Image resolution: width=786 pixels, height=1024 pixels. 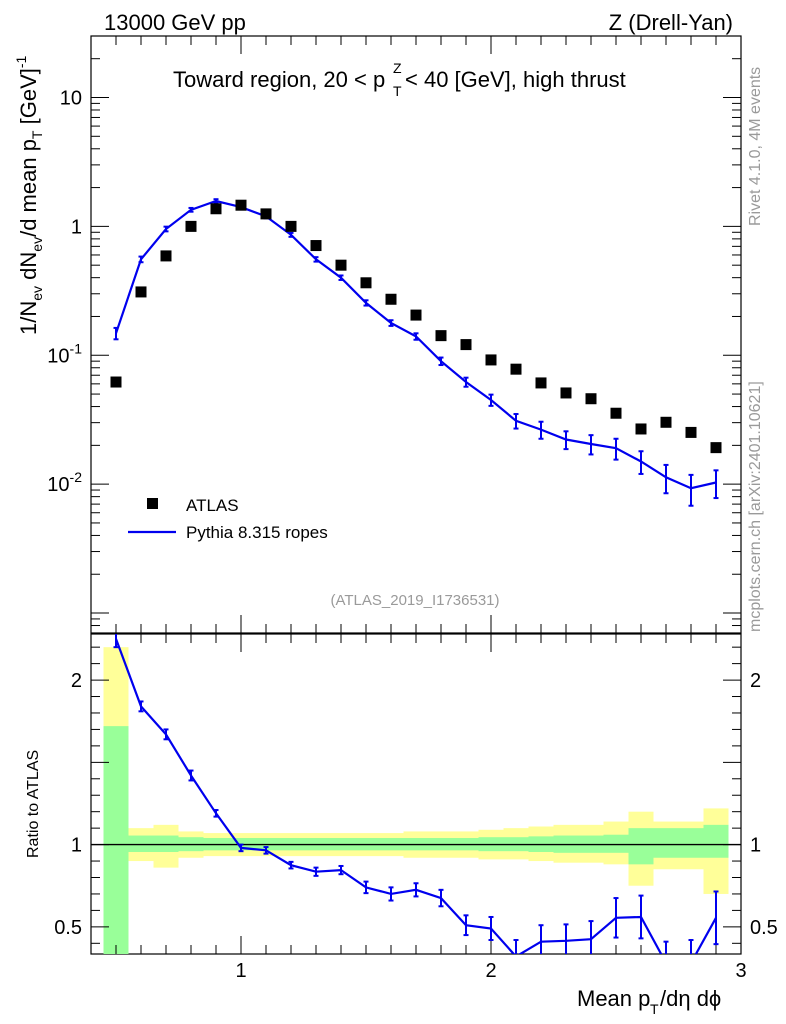 I want to click on y-tick-label: 10⁻², so click(x=64, y=482).